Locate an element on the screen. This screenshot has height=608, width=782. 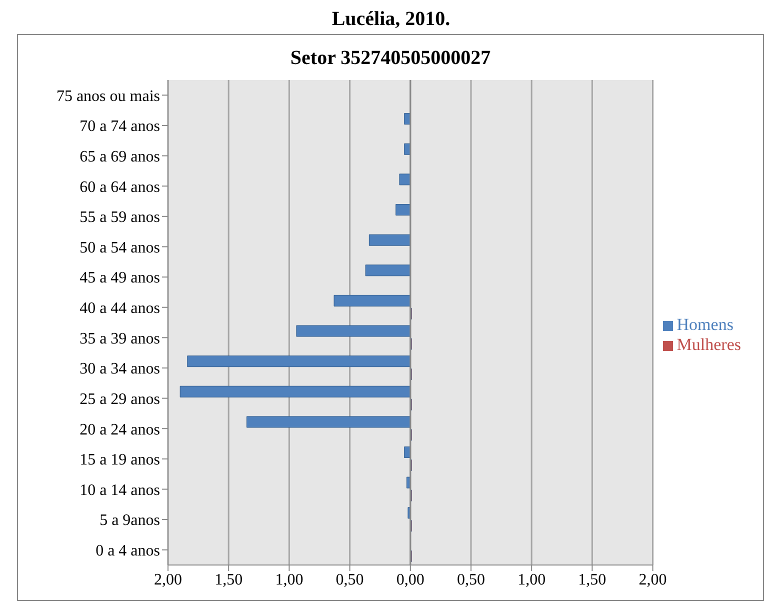
chart-title: Lucélia, 2010. is located at coordinates (391, 20).